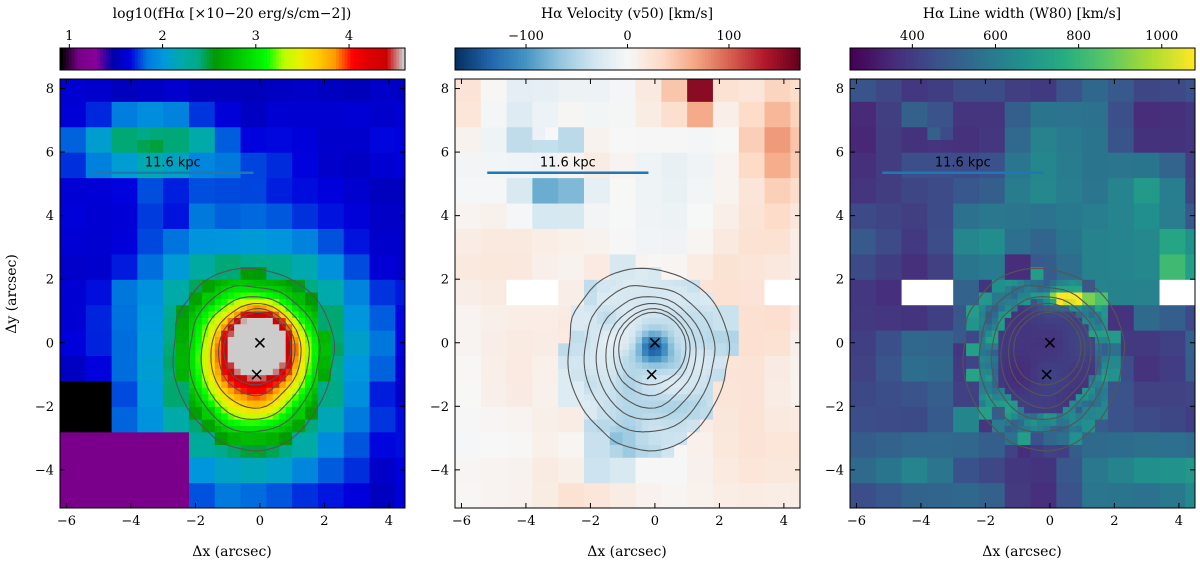 The height and width of the screenshot is (567, 1200). What do you see at coordinates (50, 280) in the screenshot?
I see `y-tick-label: 2` at bounding box center [50, 280].